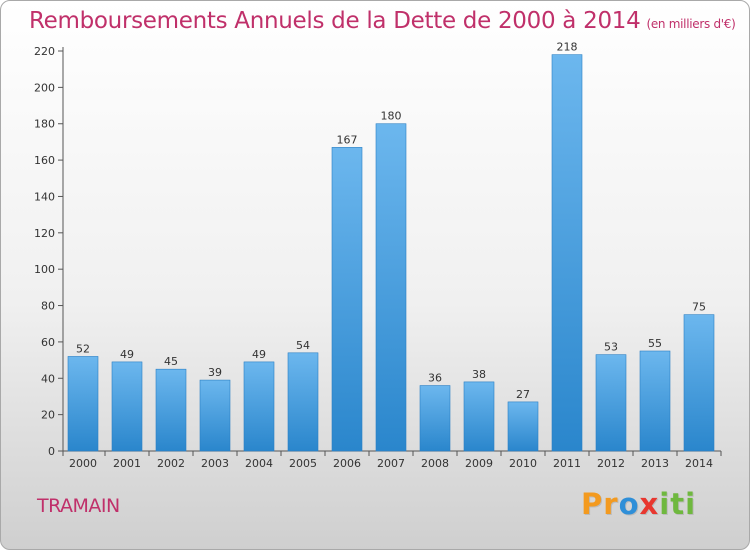 This screenshot has width=750, height=550. I want to click on data-label: 52, so click(83, 348).